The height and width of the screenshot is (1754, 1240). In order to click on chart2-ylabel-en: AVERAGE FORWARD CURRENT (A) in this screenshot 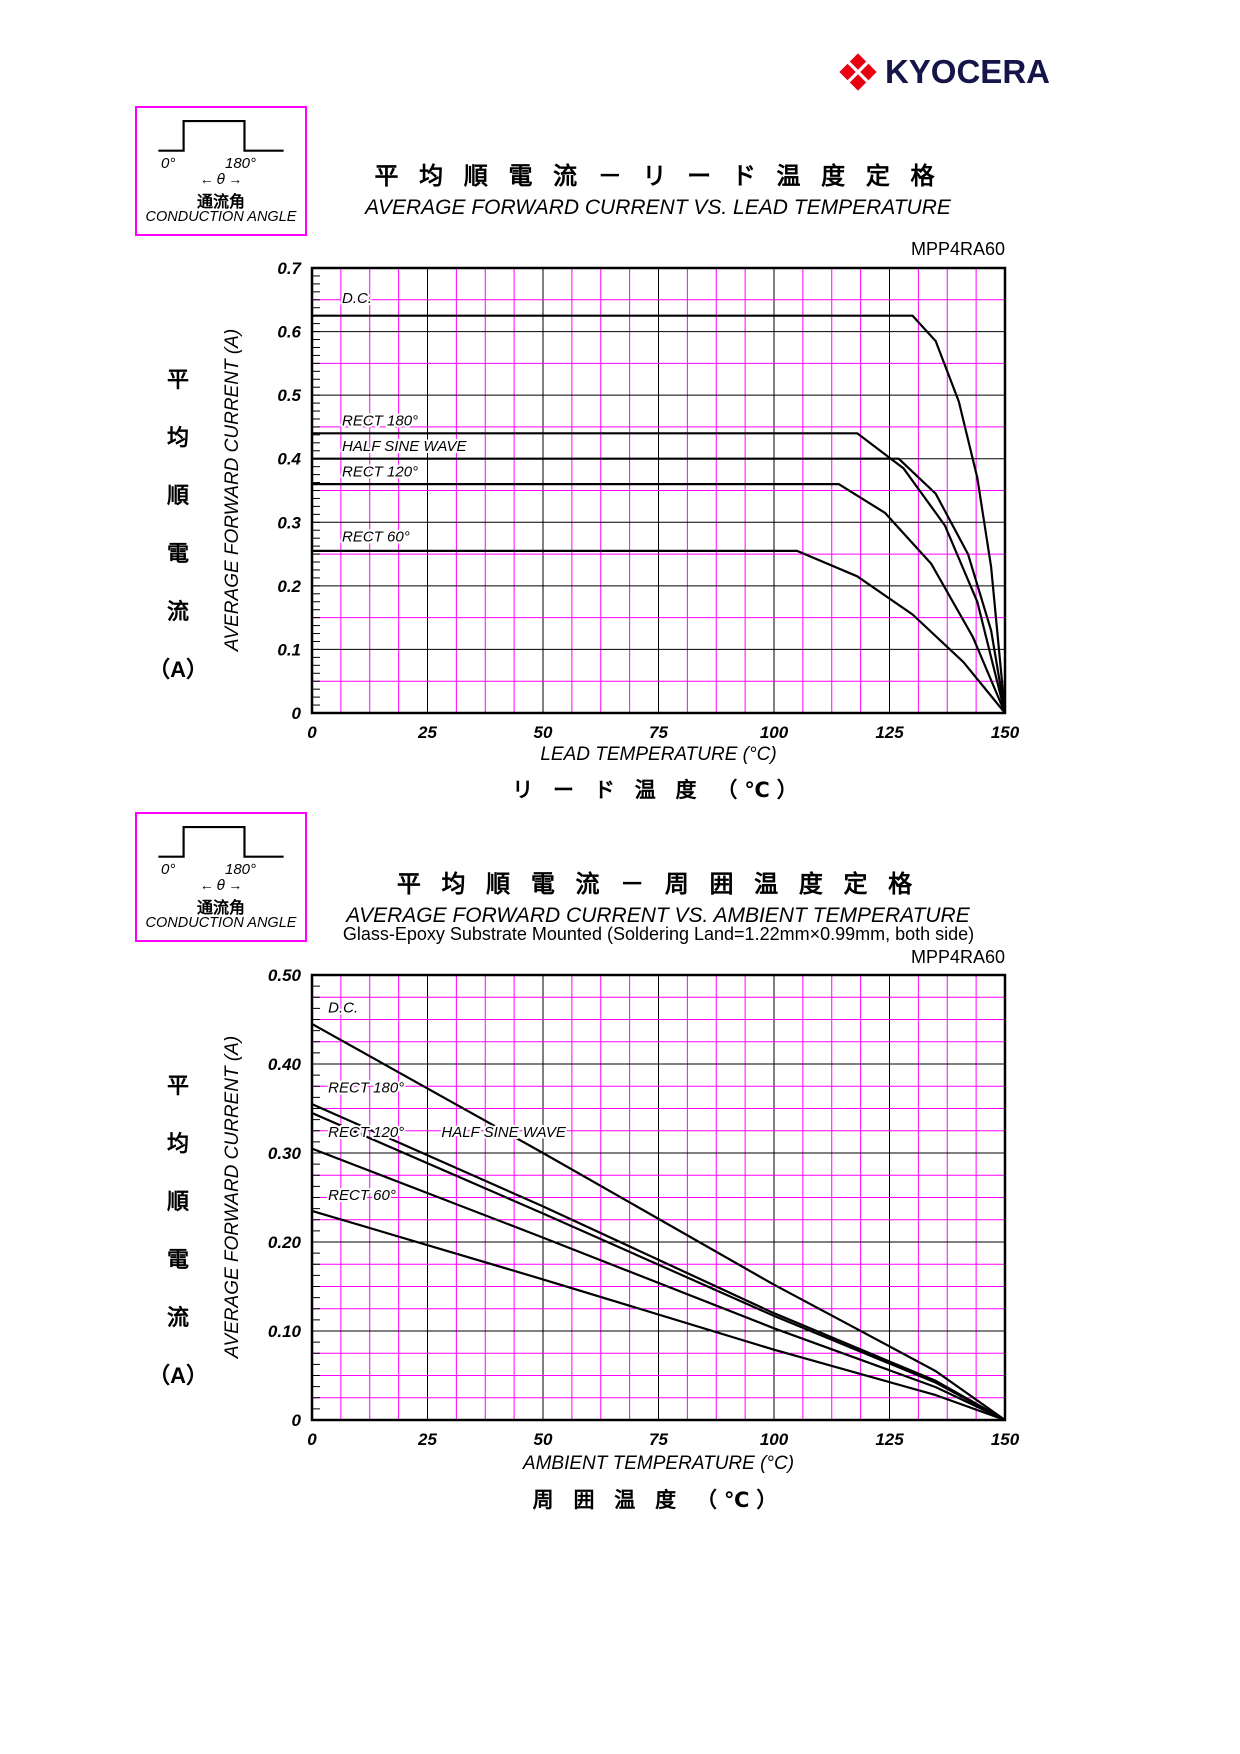, I will do `click(232, 1197)`.